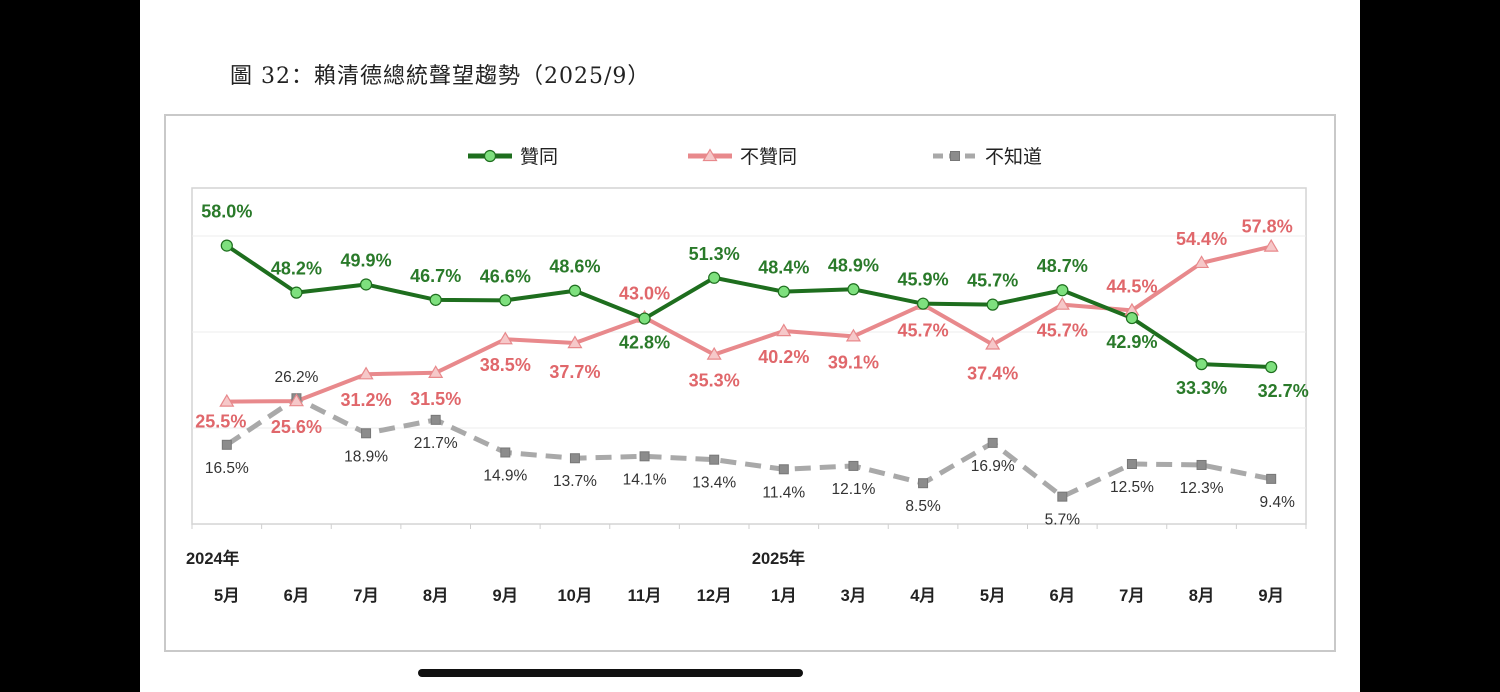 Image resolution: width=1500 pixels, height=692 pixels. I want to click on data-label-0: 32.7%, so click(1283, 391).